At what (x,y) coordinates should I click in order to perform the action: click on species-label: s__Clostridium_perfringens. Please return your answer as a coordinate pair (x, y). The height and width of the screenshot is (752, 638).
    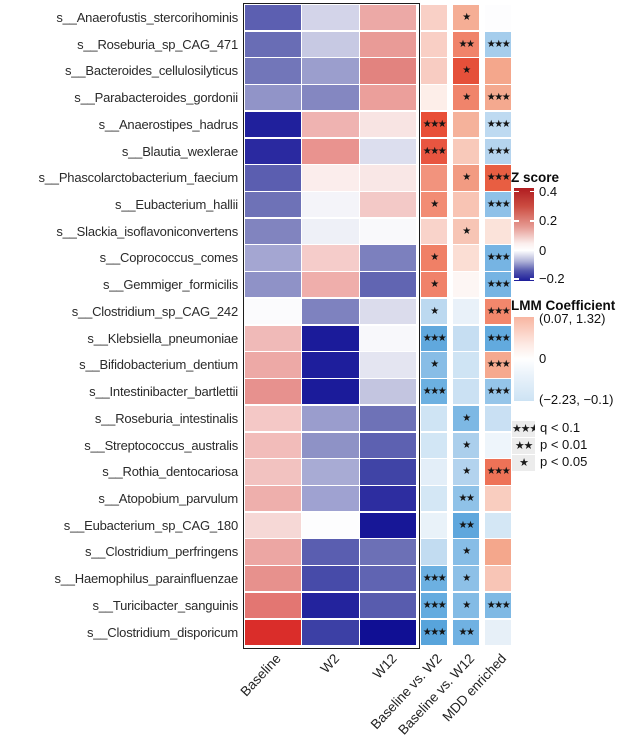
    Looking at the image, I should click on (161, 552).